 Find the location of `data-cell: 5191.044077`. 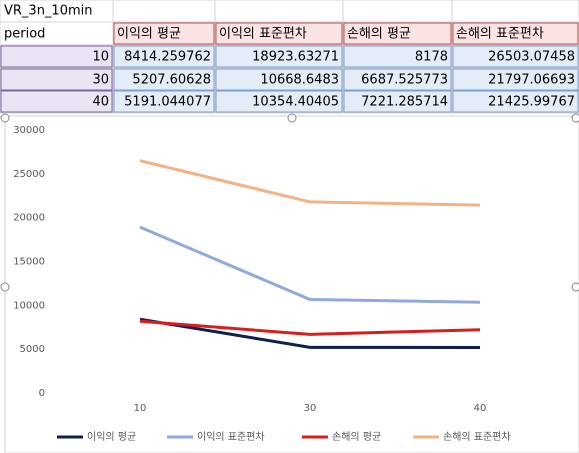

data-cell: 5191.044077 is located at coordinates (167, 102).